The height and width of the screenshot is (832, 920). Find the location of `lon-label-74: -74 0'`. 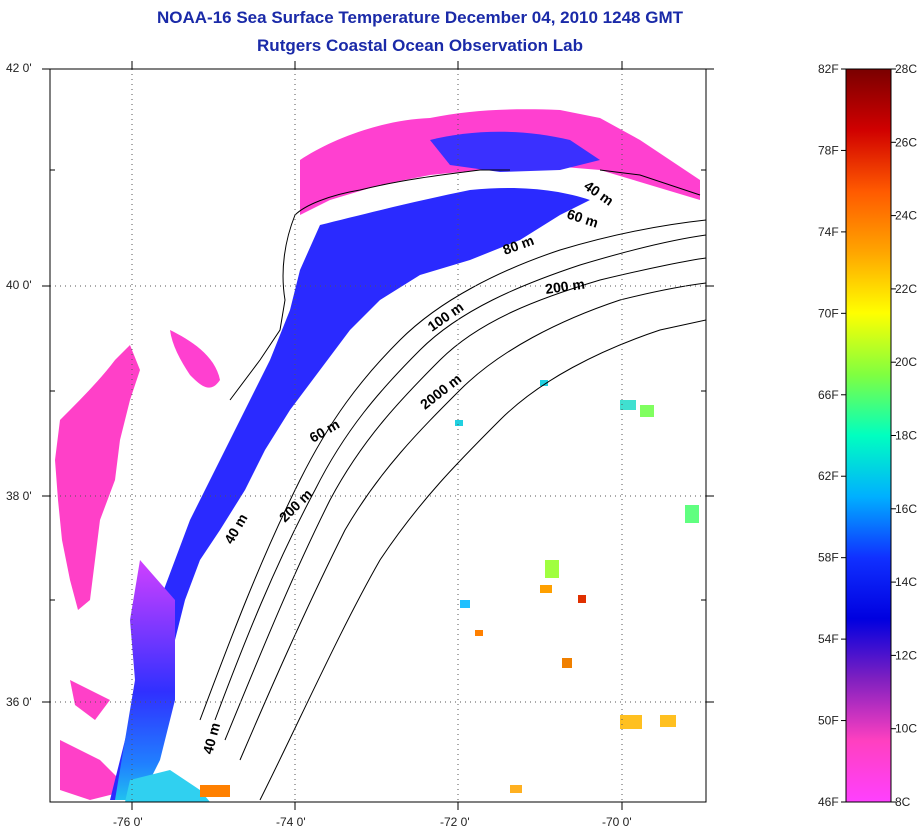

lon-label-74: -74 0' is located at coordinates (291, 822).